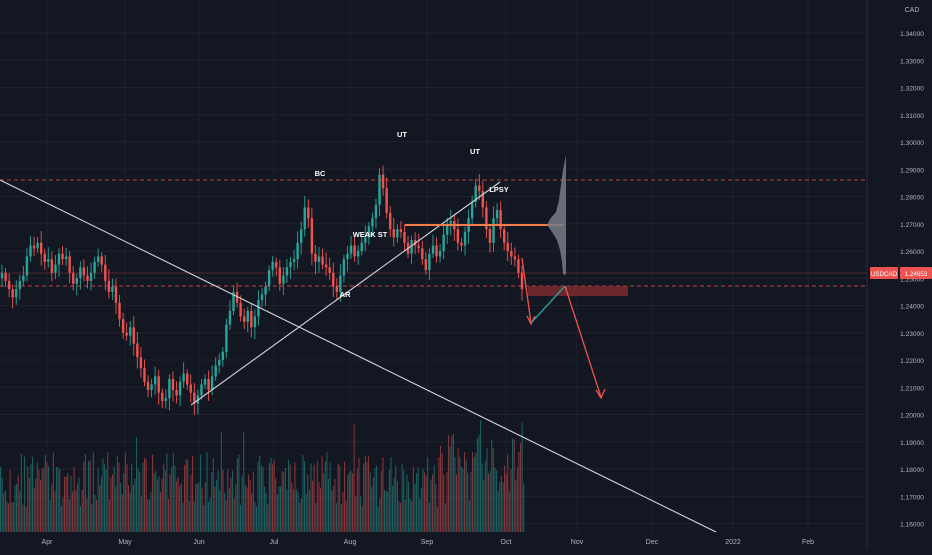 The width and height of the screenshot is (932, 555). I want to click on annotation-label: WEAK ST, so click(370, 234).